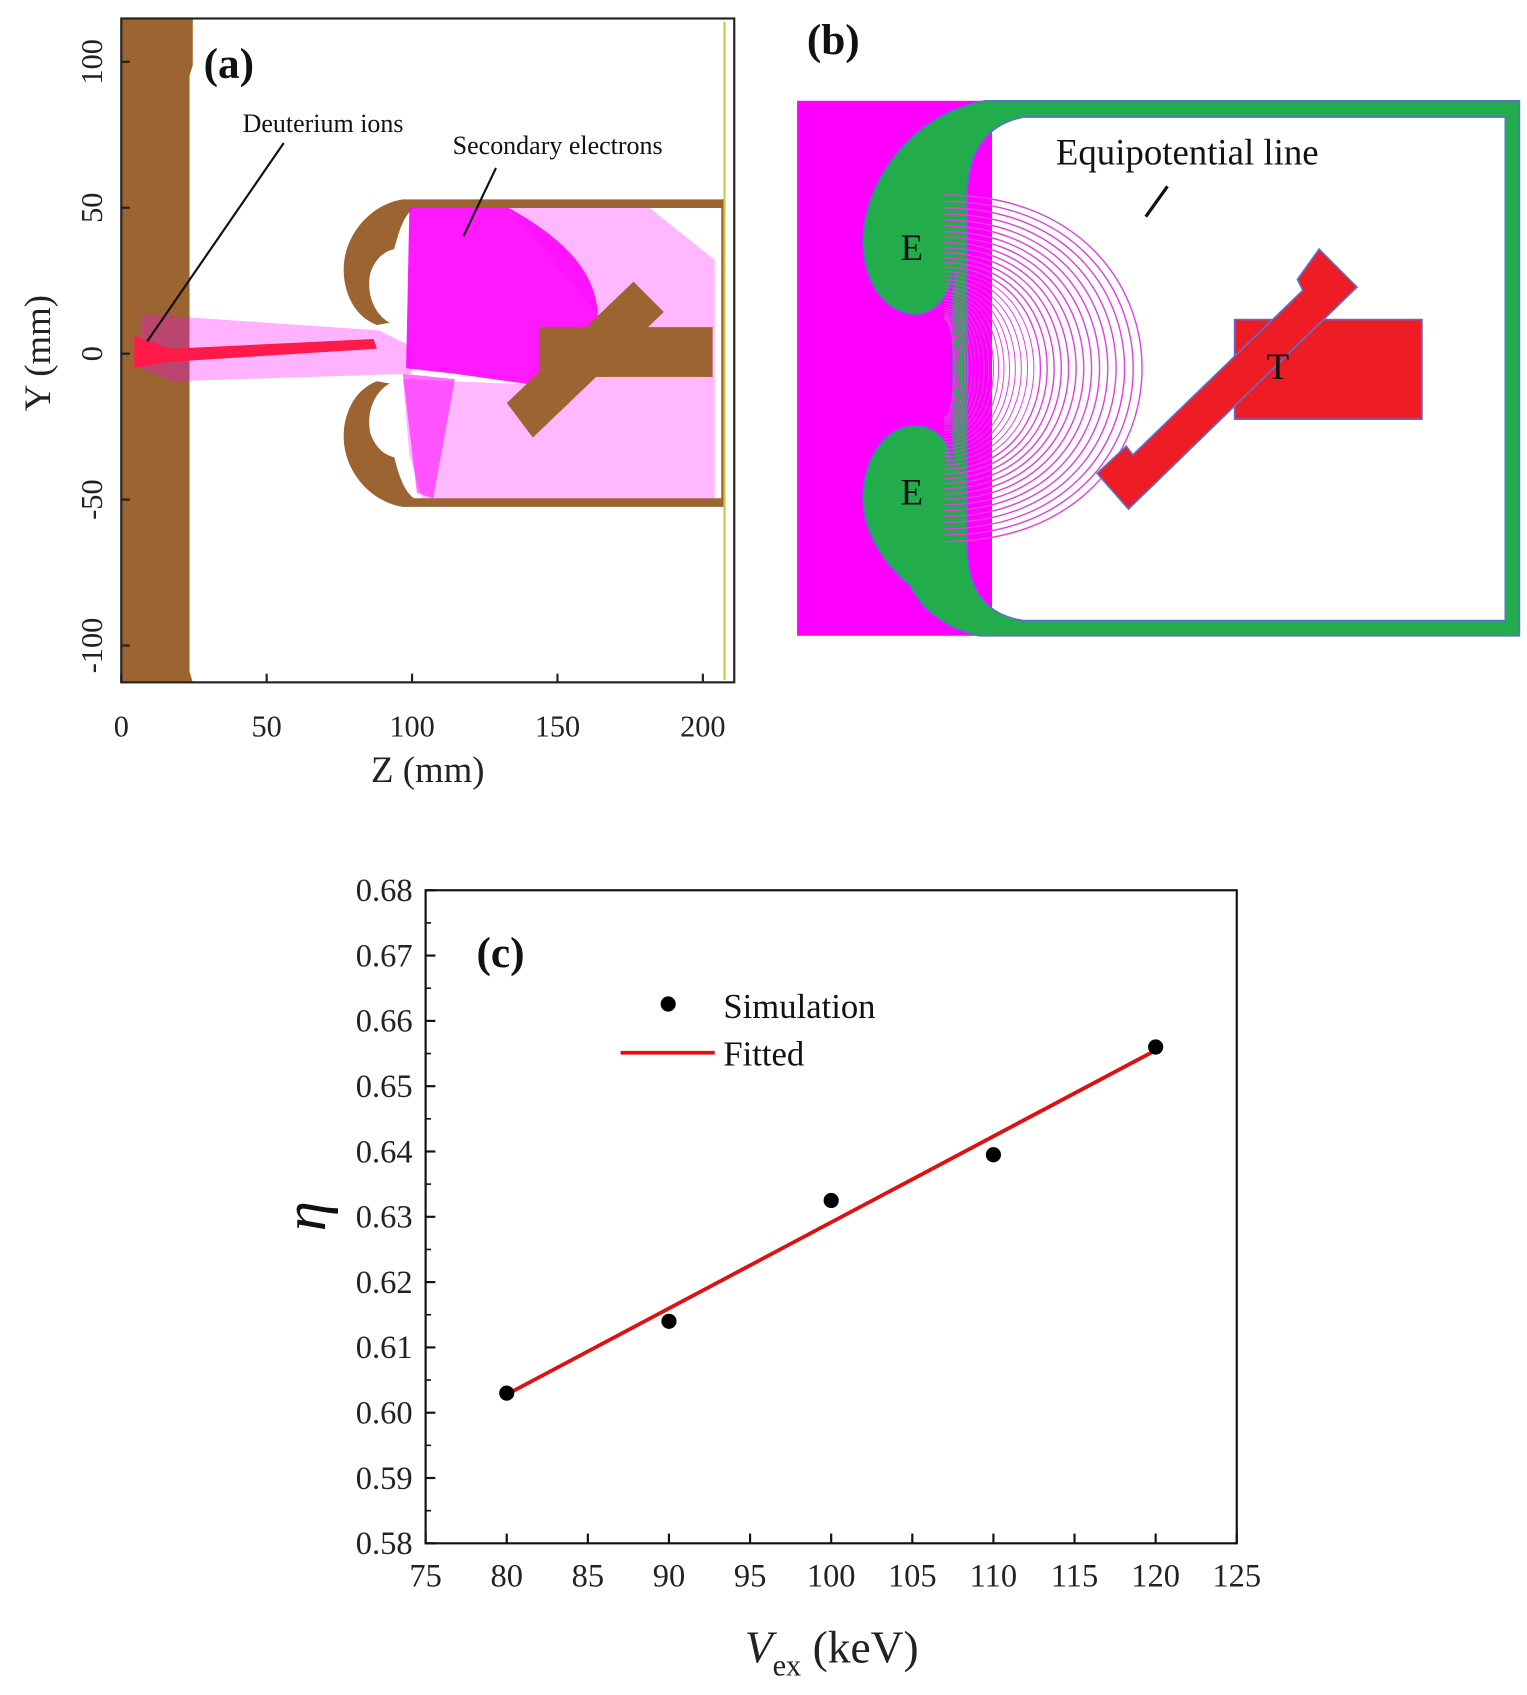  What do you see at coordinates (37, 353) in the screenshot?
I see `panel-a-ylabel: Y (mm)` at bounding box center [37, 353].